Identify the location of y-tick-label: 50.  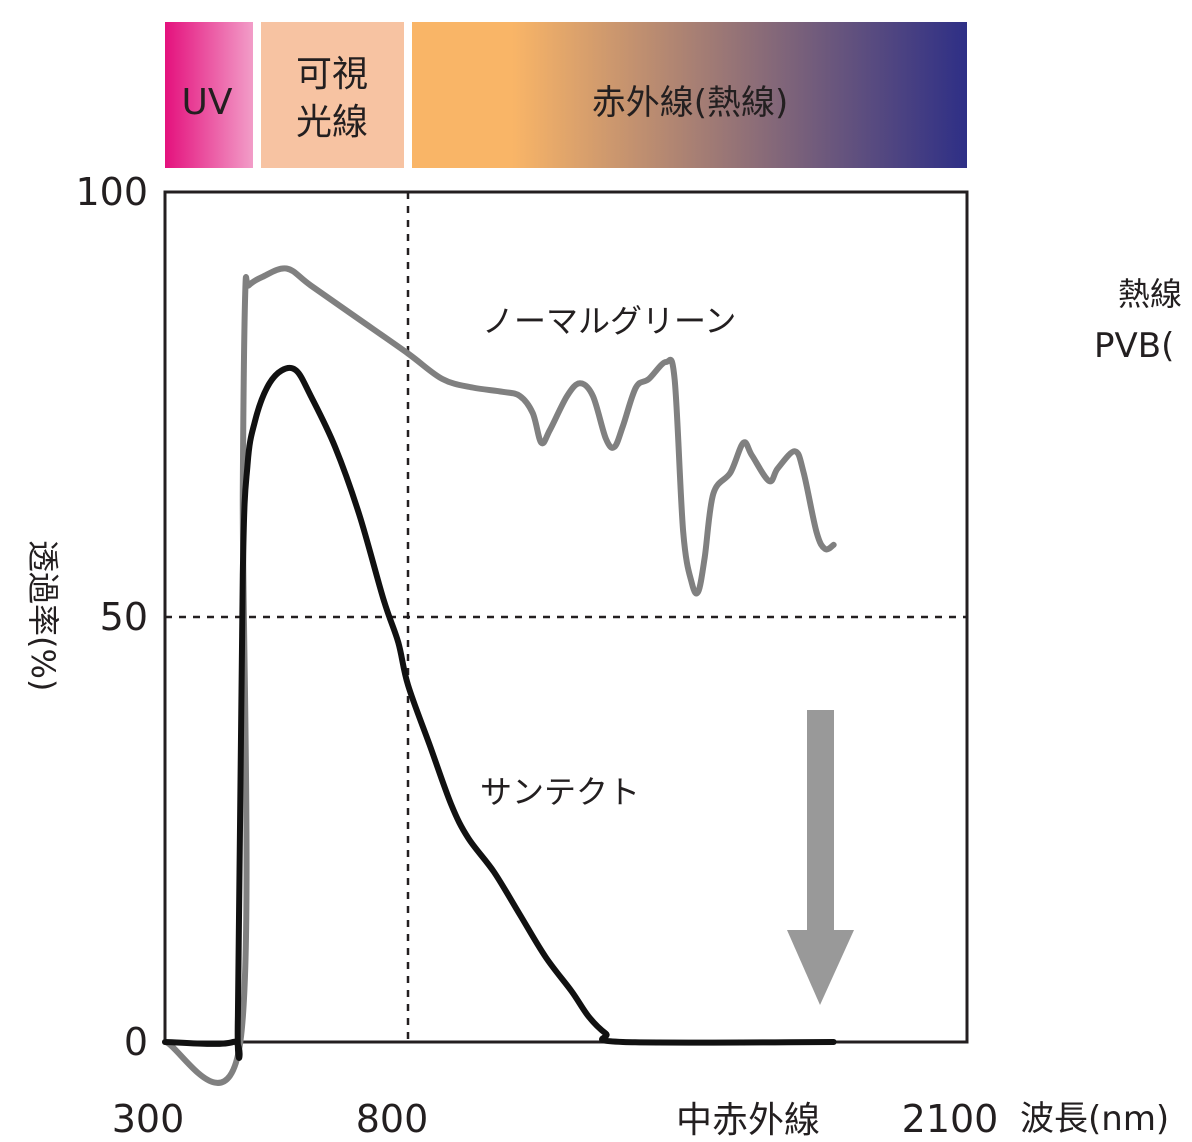
(124, 617).